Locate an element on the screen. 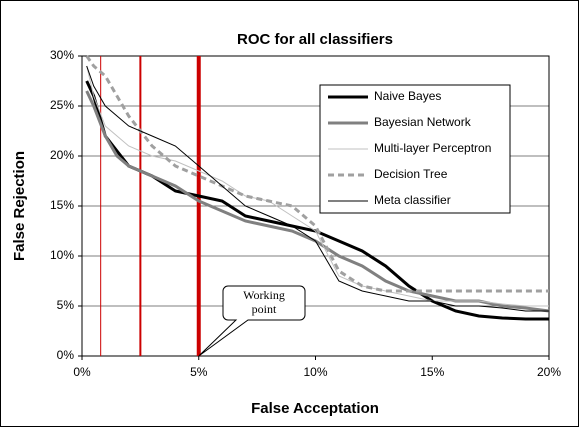 Image resolution: width=579 pixels, height=427 pixels. x-tick-label: 5% is located at coordinates (199, 372).